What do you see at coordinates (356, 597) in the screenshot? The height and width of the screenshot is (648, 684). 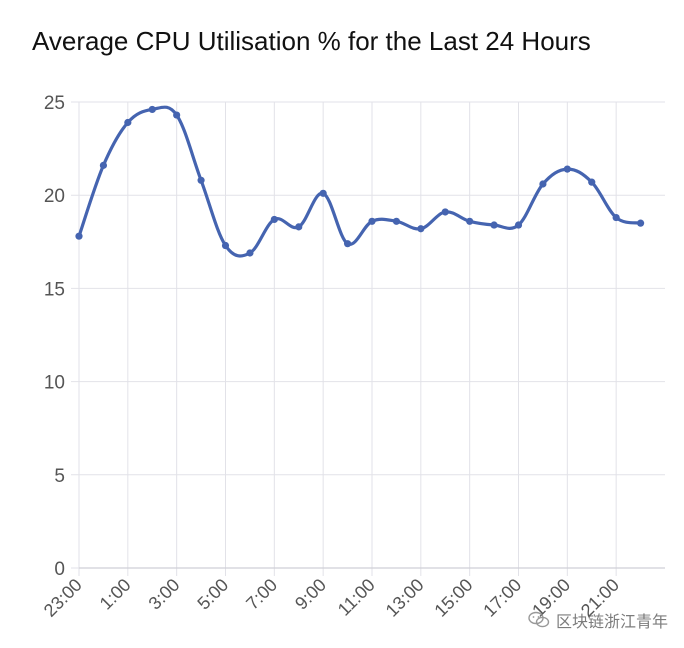 I see `x-tick-label: 11:00` at bounding box center [356, 597].